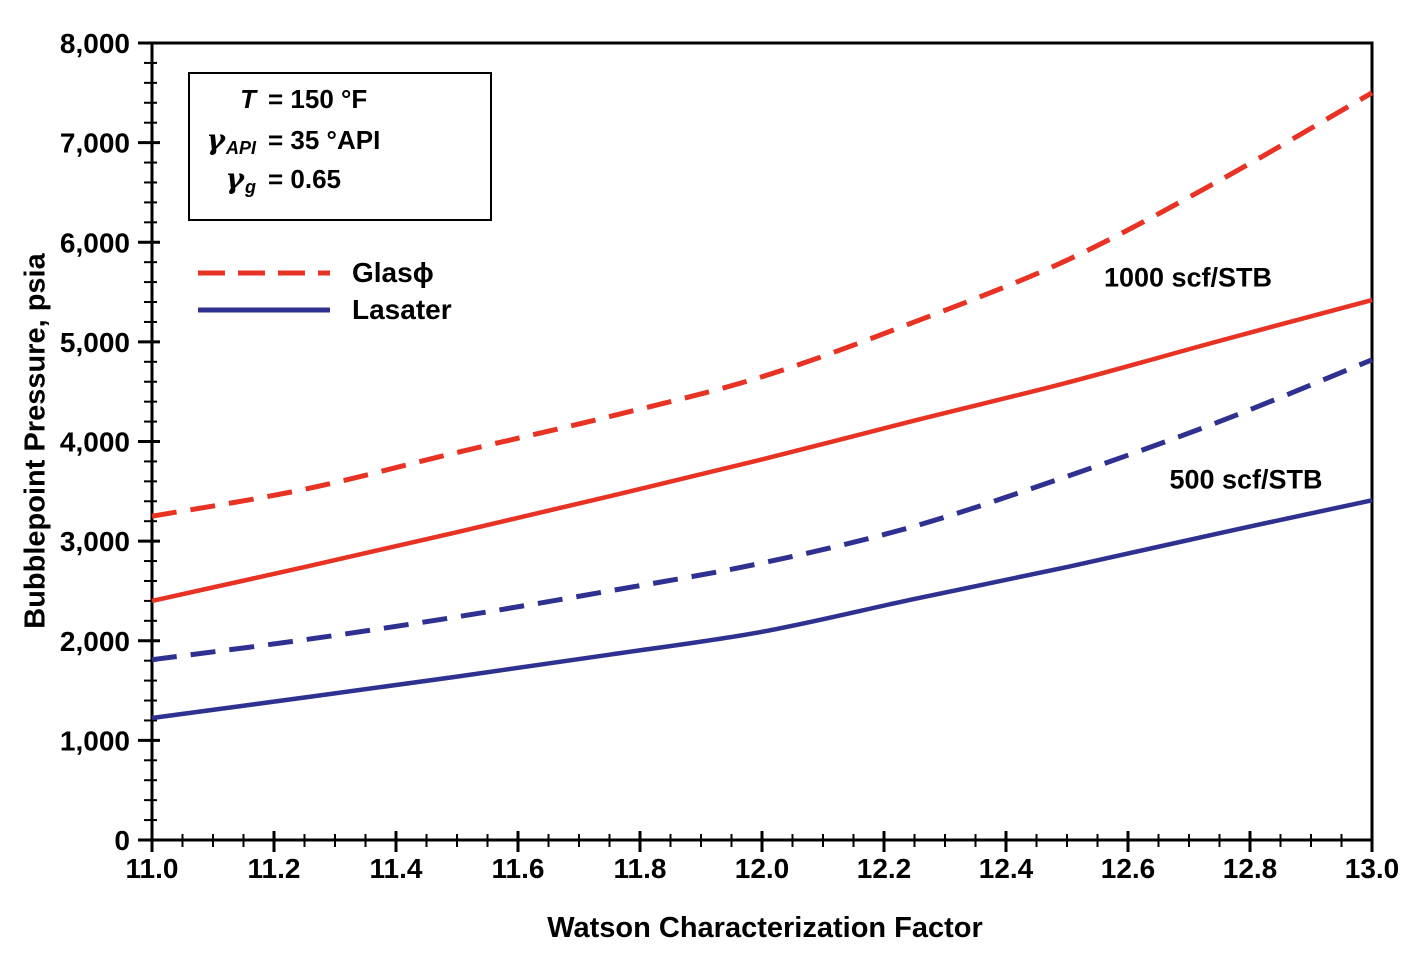  What do you see at coordinates (884, 868) in the screenshot?
I see `x-tick-label: 12.2` at bounding box center [884, 868].